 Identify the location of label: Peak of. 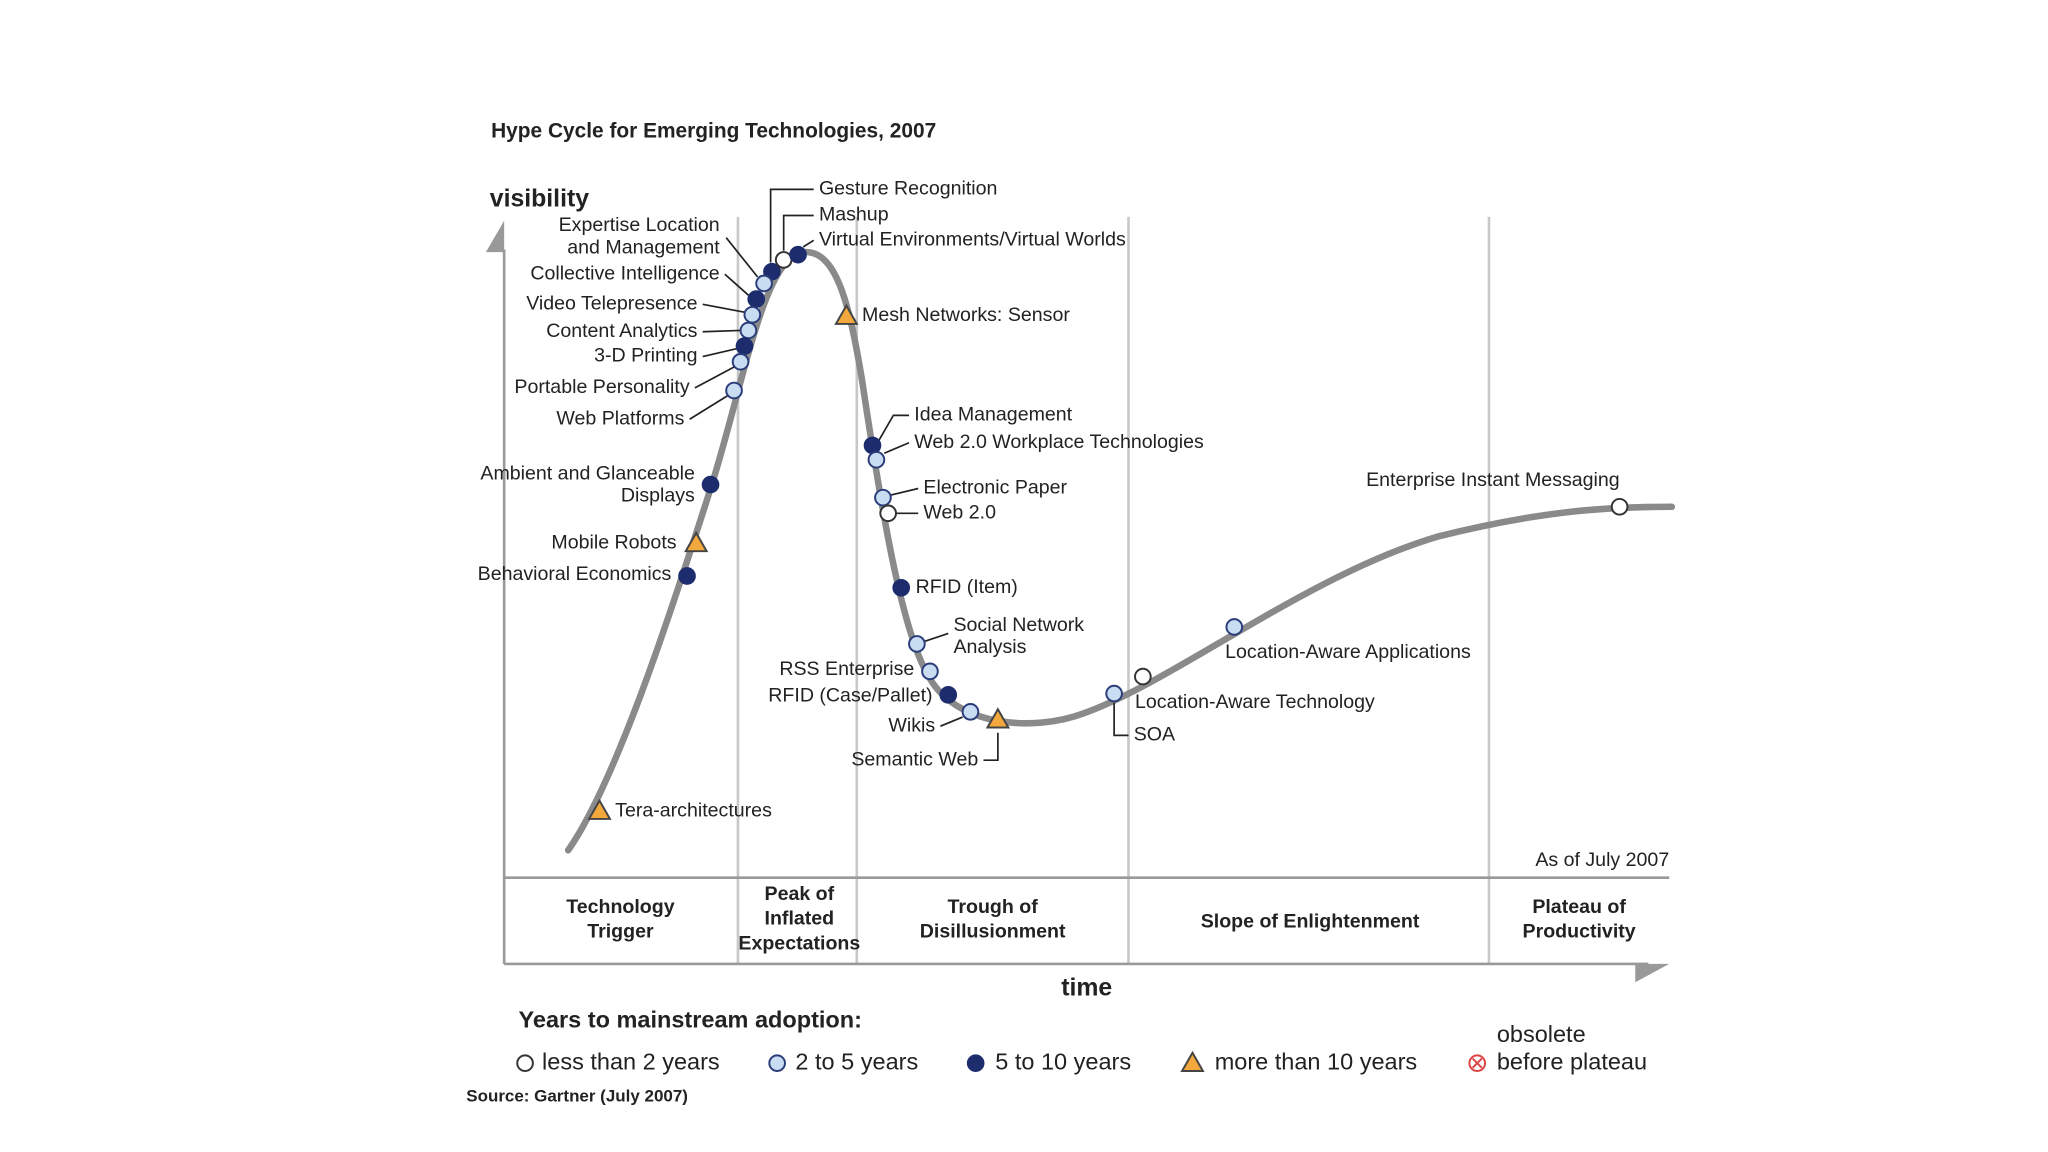
(800, 894).